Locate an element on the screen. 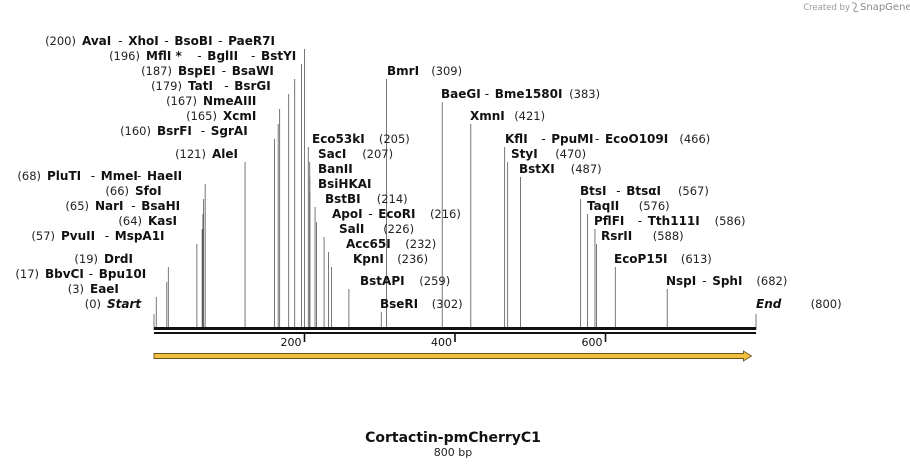 This screenshot has height=472, width=910. site-label-row: (167) NmeAIII is located at coordinates (211, 101).